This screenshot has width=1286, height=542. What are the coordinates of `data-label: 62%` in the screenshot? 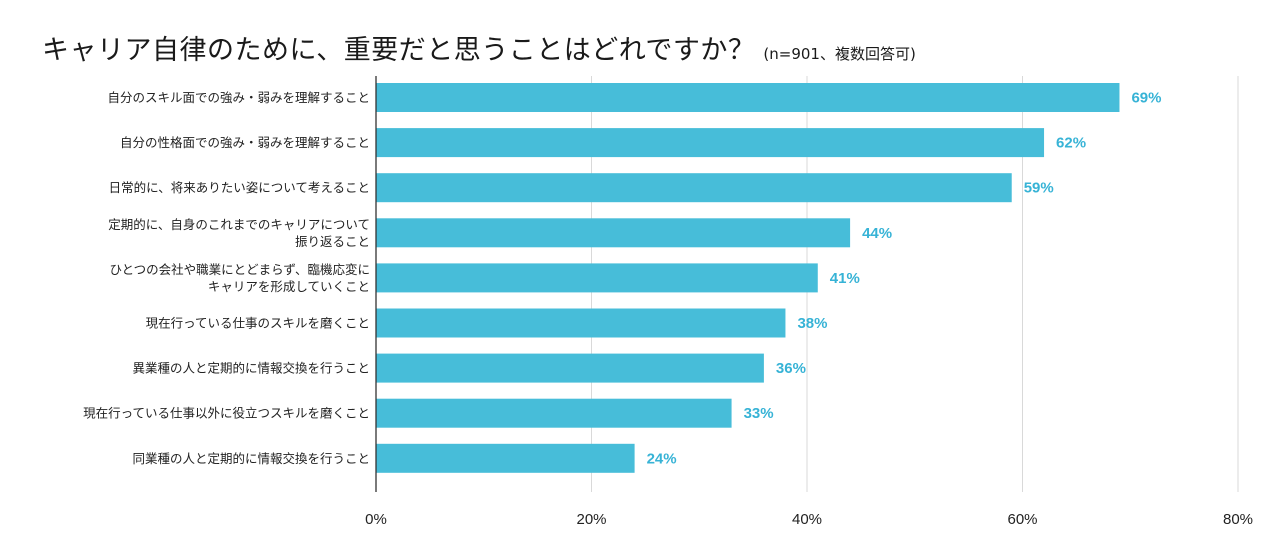 It's located at (1071, 143).